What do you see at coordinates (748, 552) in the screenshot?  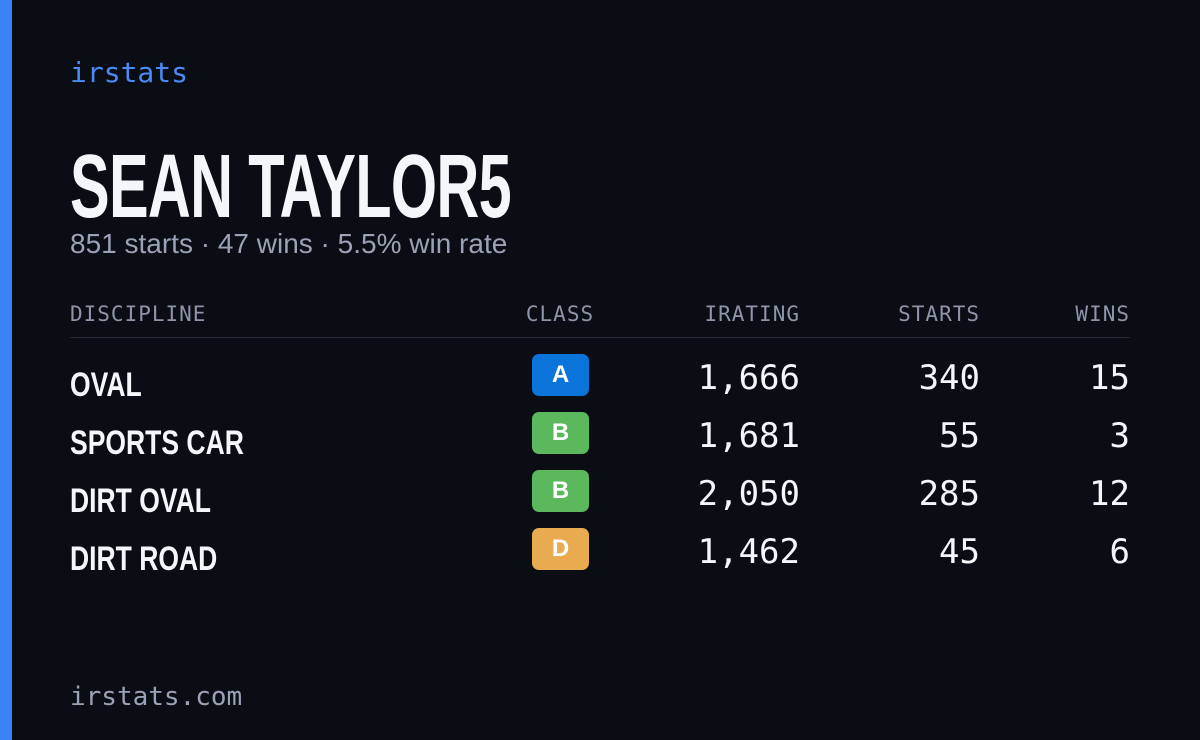 I see `irating-value: 1,462` at bounding box center [748, 552].